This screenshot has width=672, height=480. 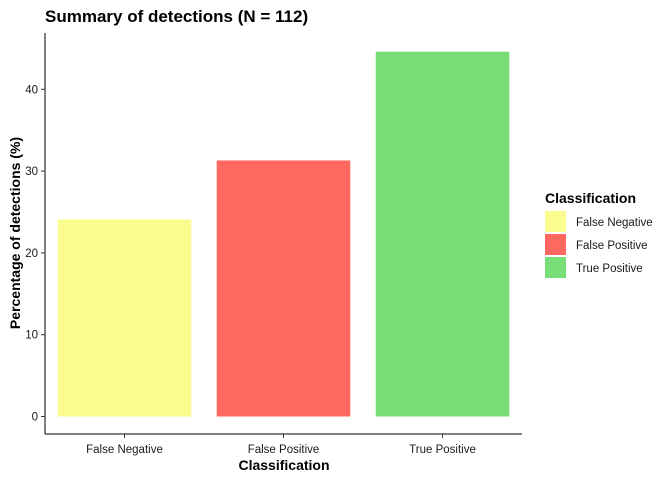 I want to click on y-axis-title: Percentage of detections (%), so click(x=15, y=233).